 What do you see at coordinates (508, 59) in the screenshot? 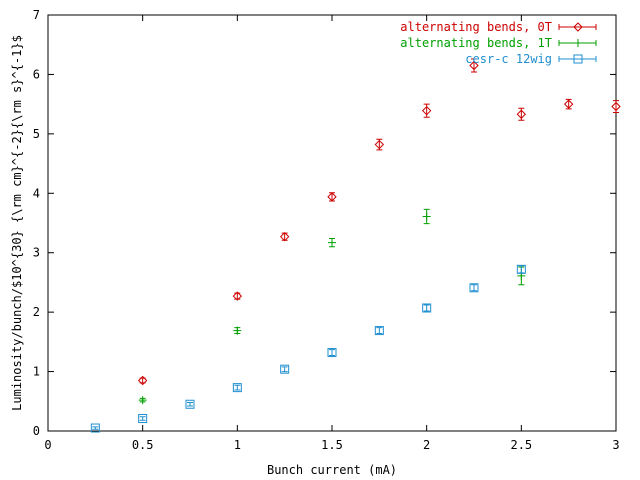
I see `legend-label: cesr-c 12wig` at bounding box center [508, 59].